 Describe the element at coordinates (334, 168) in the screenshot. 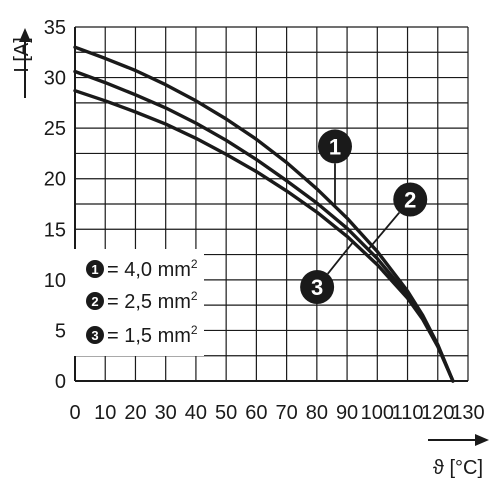

I see `annotation-1: 1` at that location.